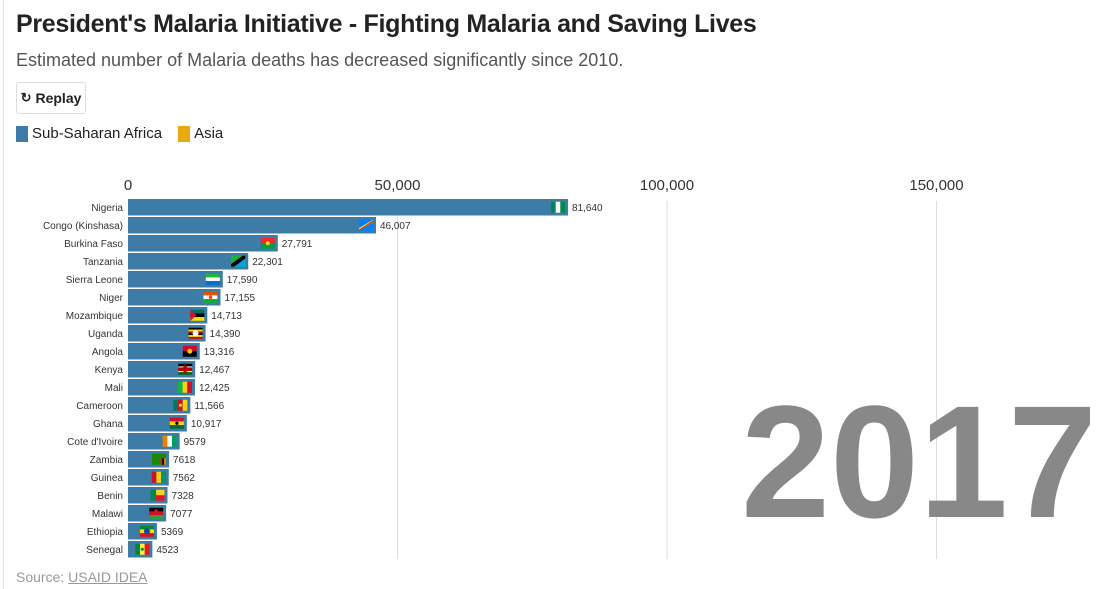 The height and width of the screenshot is (589, 1103). I want to click on category-label-niger: Niger, so click(111, 298).